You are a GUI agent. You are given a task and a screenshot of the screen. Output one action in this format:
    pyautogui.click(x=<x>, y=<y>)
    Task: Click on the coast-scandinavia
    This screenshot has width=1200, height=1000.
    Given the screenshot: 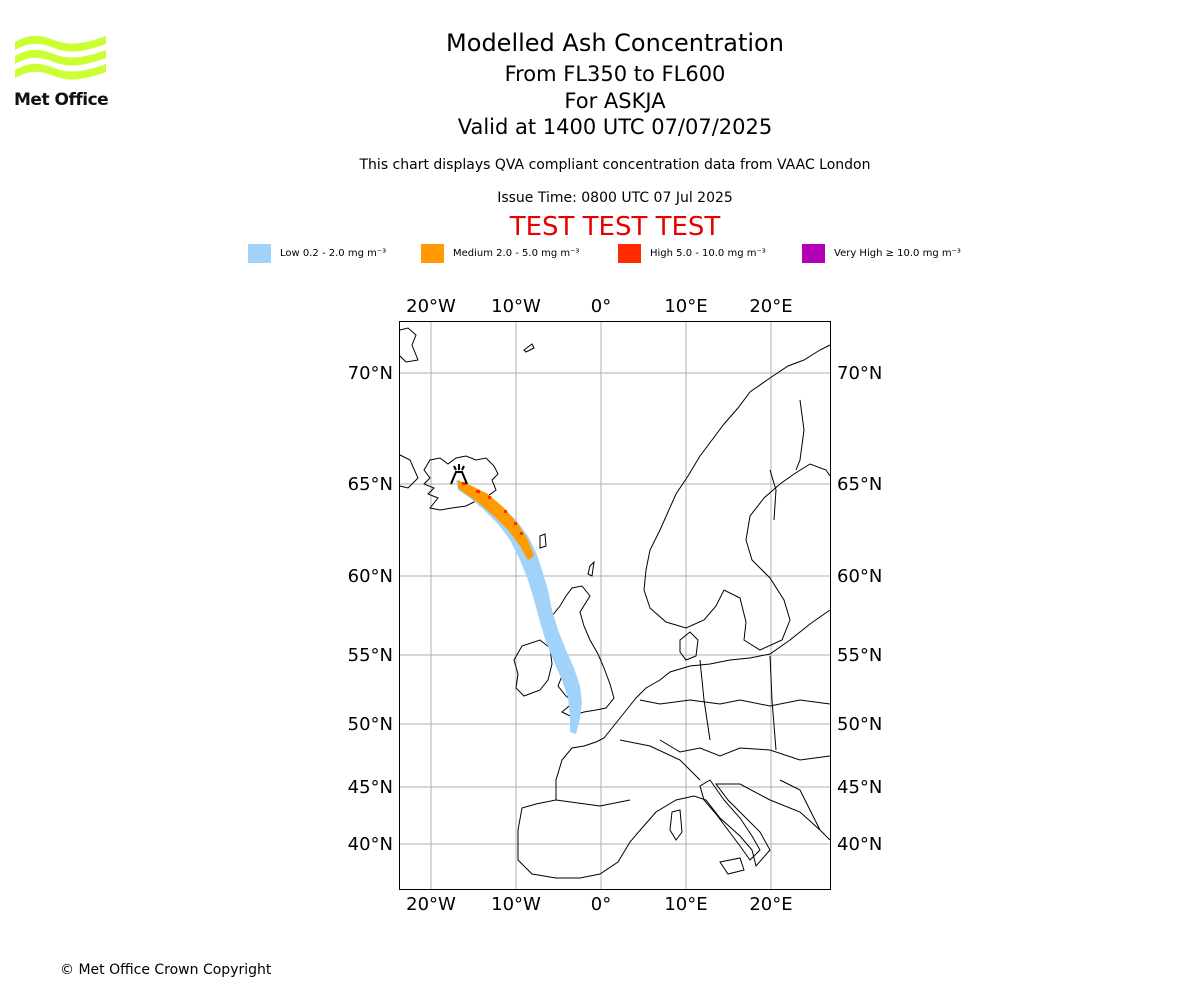 What is the action you would take?
    pyautogui.click(x=737, y=497)
    